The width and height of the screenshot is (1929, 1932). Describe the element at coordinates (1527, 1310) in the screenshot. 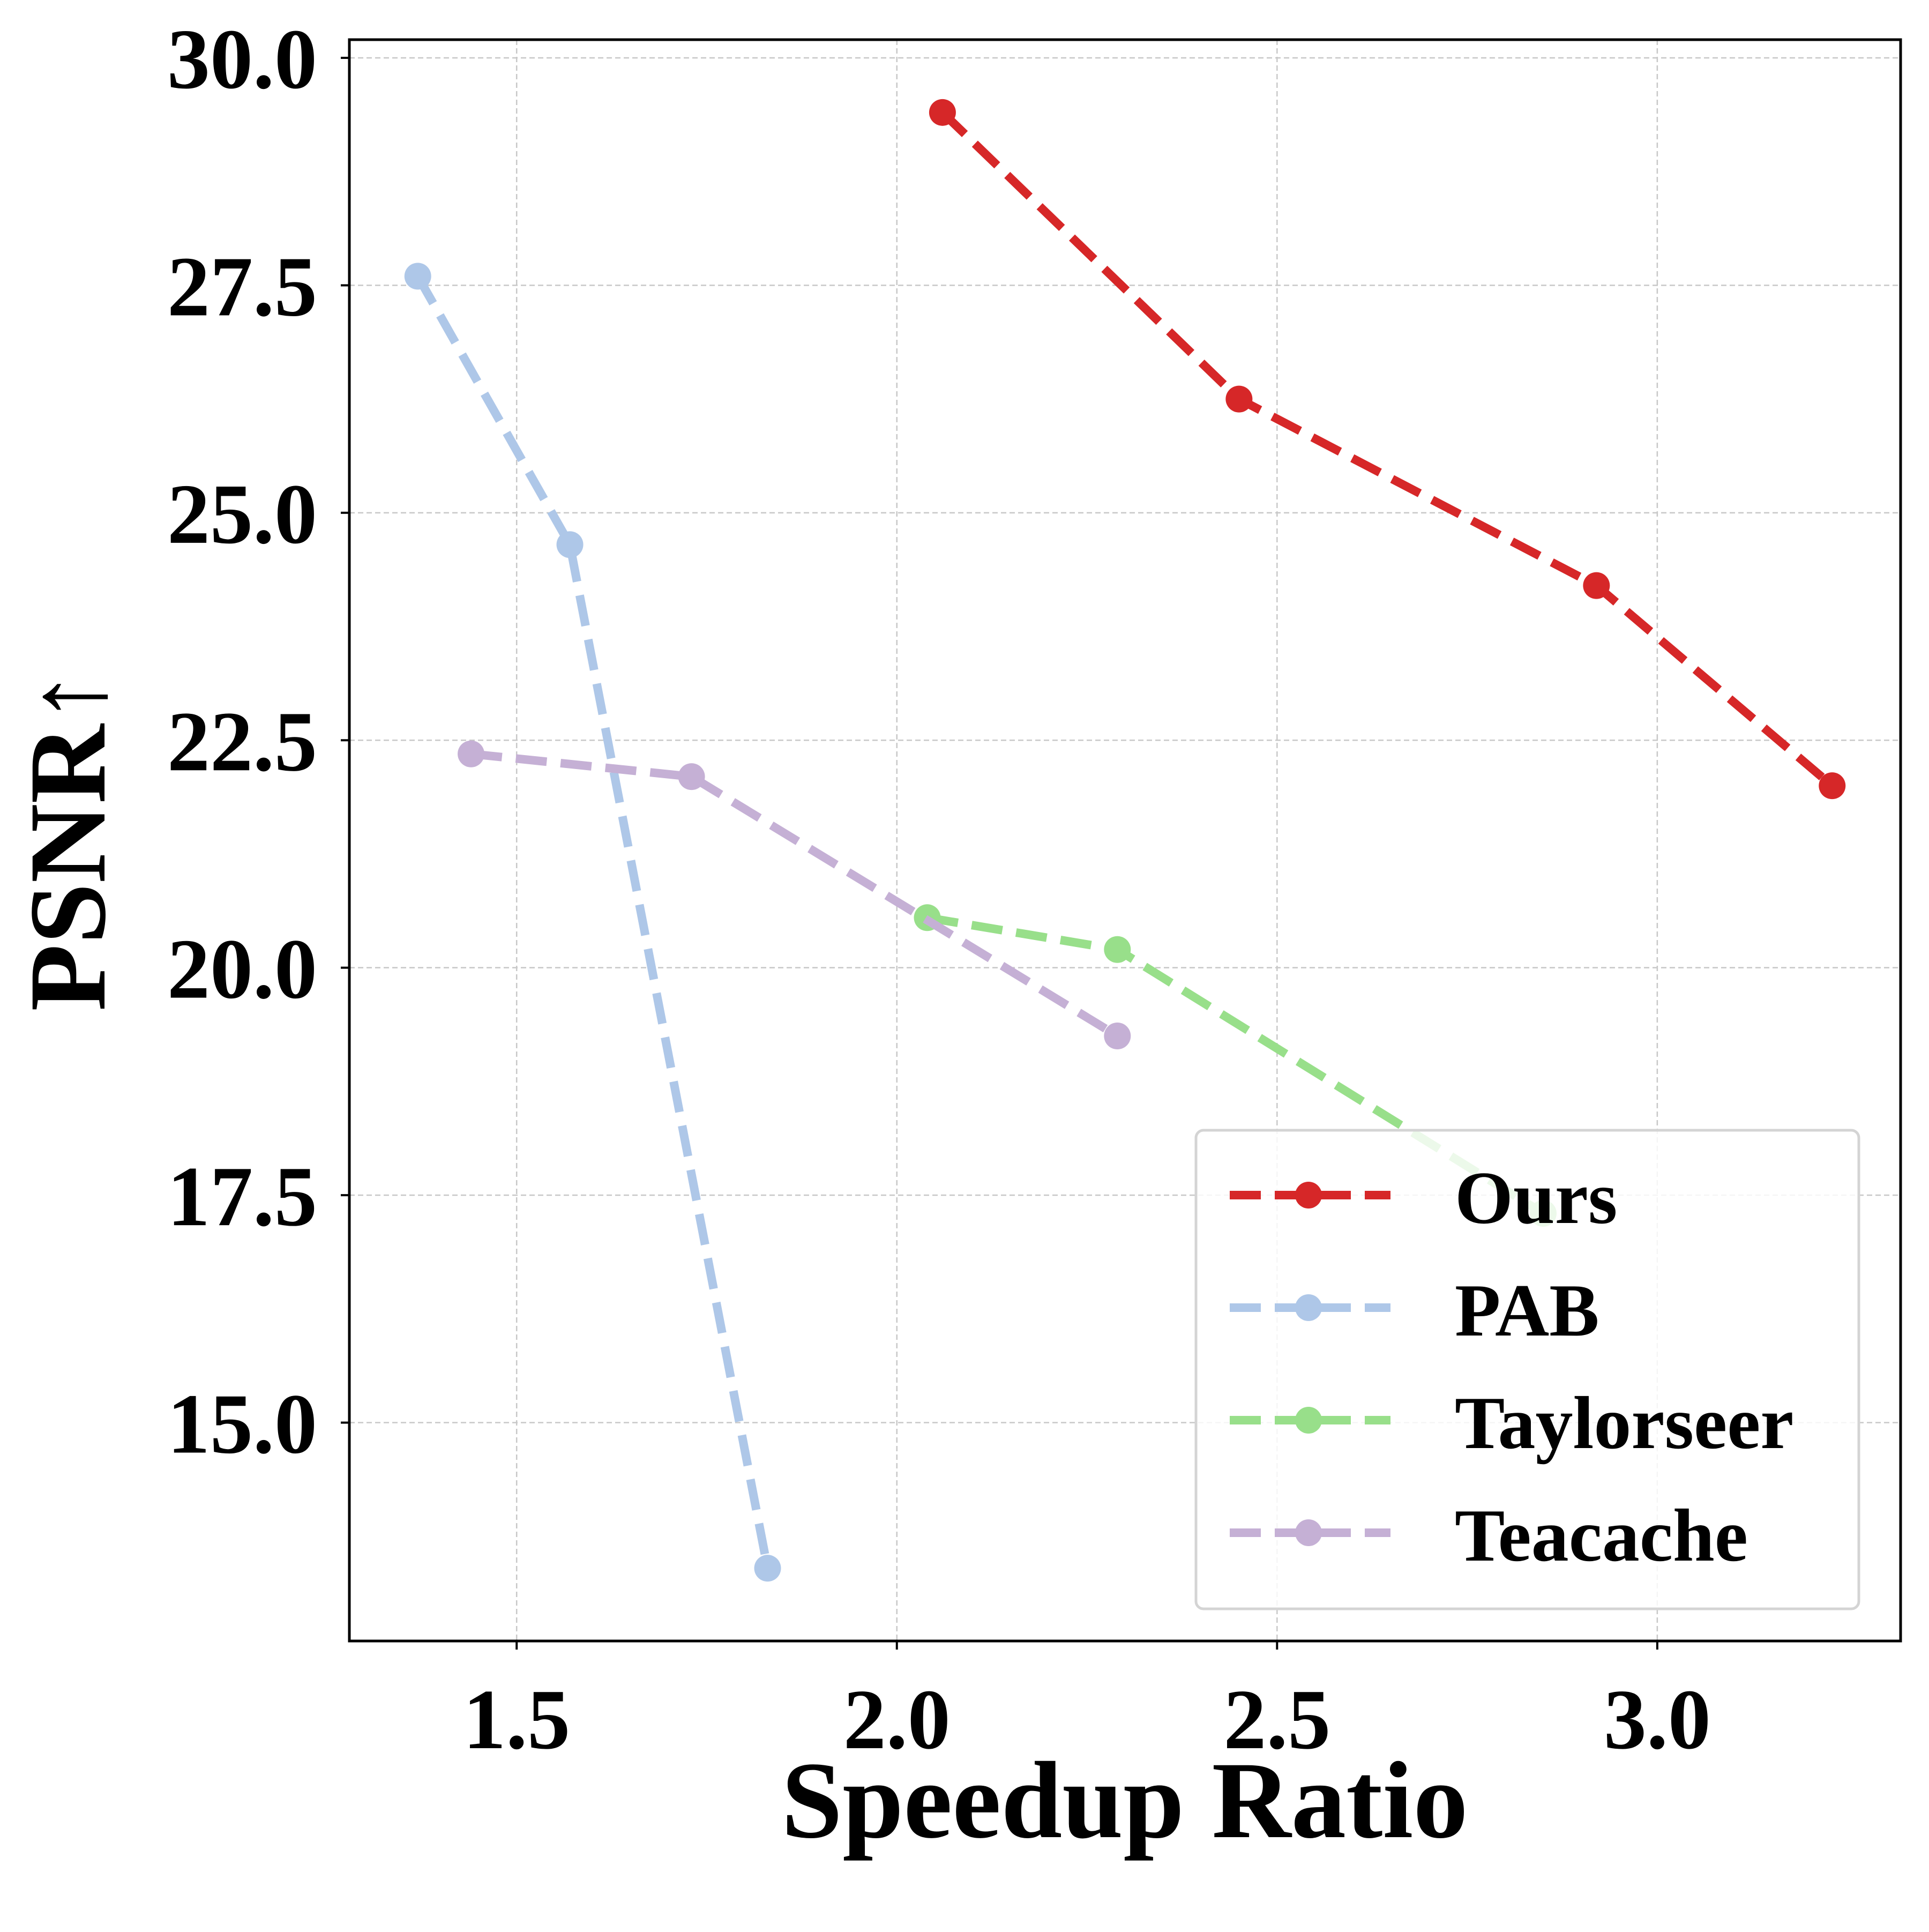

I see `legend-label: PAB` at that location.